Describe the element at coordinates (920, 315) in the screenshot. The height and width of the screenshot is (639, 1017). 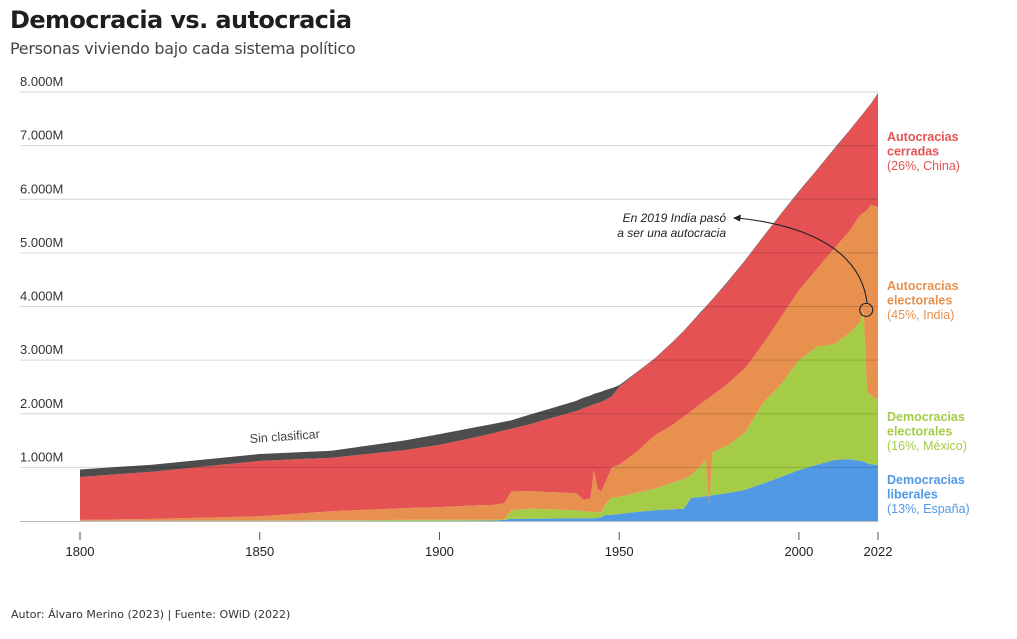
I see `series-label-line: (45%, India)` at that location.